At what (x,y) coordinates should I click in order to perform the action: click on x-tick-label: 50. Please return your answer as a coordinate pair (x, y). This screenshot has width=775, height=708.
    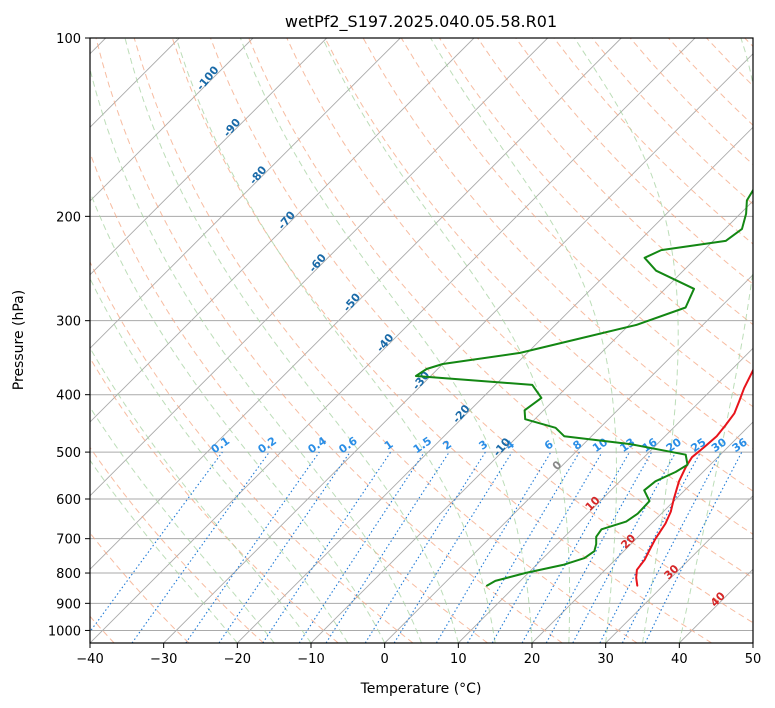
    Looking at the image, I should click on (753, 659).